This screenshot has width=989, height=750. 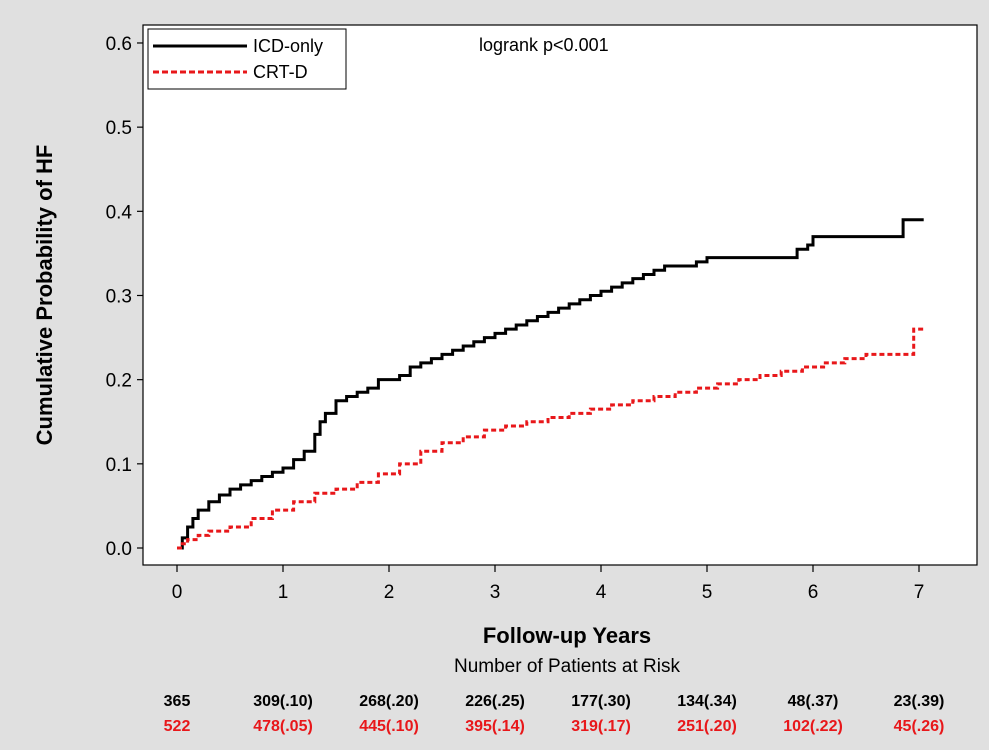 What do you see at coordinates (495, 726) in the screenshot?
I see `risk-cell: 395(.14)` at bounding box center [495, 726].